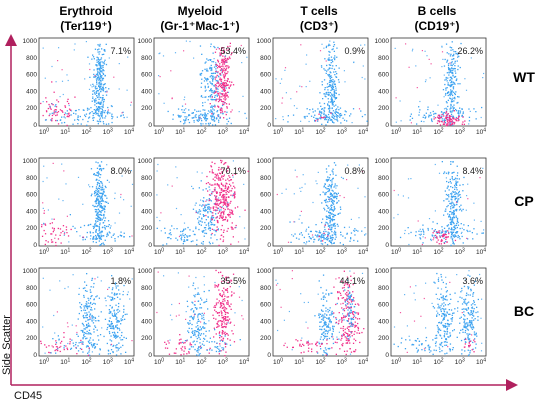  Describe the element at coordinates (383, 288) in the screenshot. I see `y-tick-label: 800` at that location.